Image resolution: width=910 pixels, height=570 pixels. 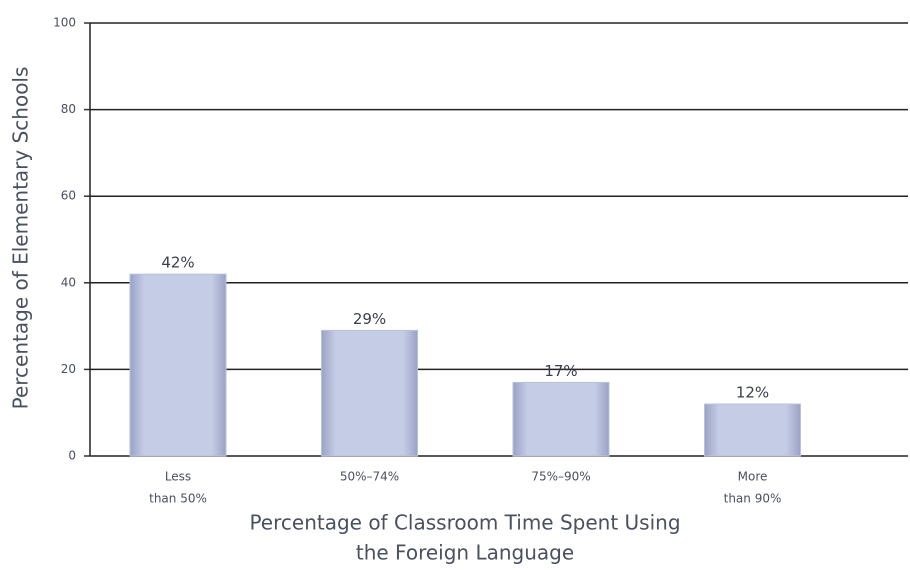 I want to click on x-tick-label: Less, so click(x=178, y=477).